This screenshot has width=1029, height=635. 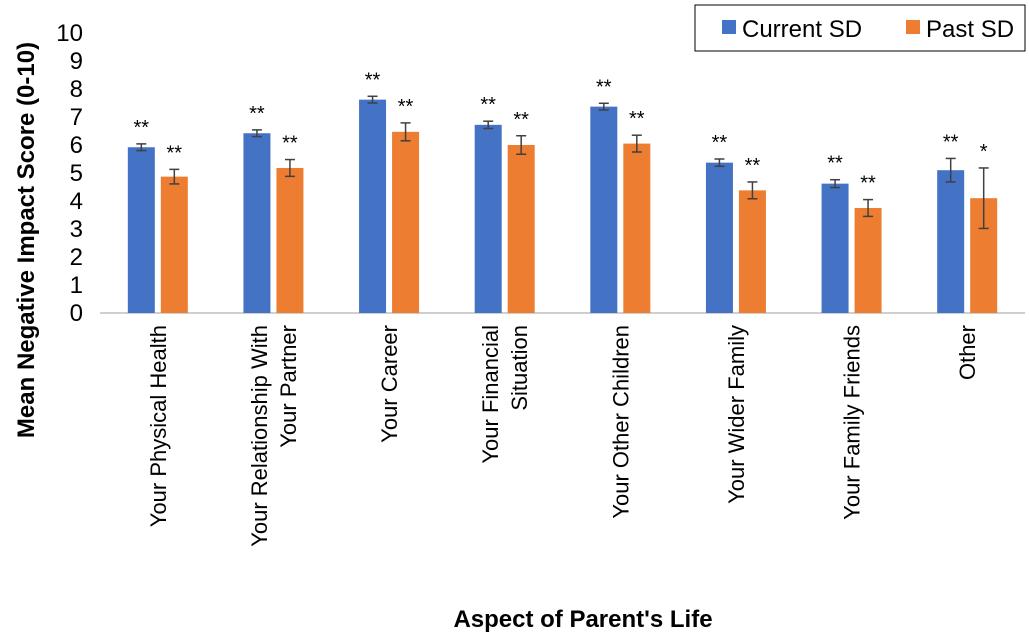 What do you see at coordinates (406, 222) in the screenshot?
I see `bar-past-sd-your-career` at bounding box center [406, 222].